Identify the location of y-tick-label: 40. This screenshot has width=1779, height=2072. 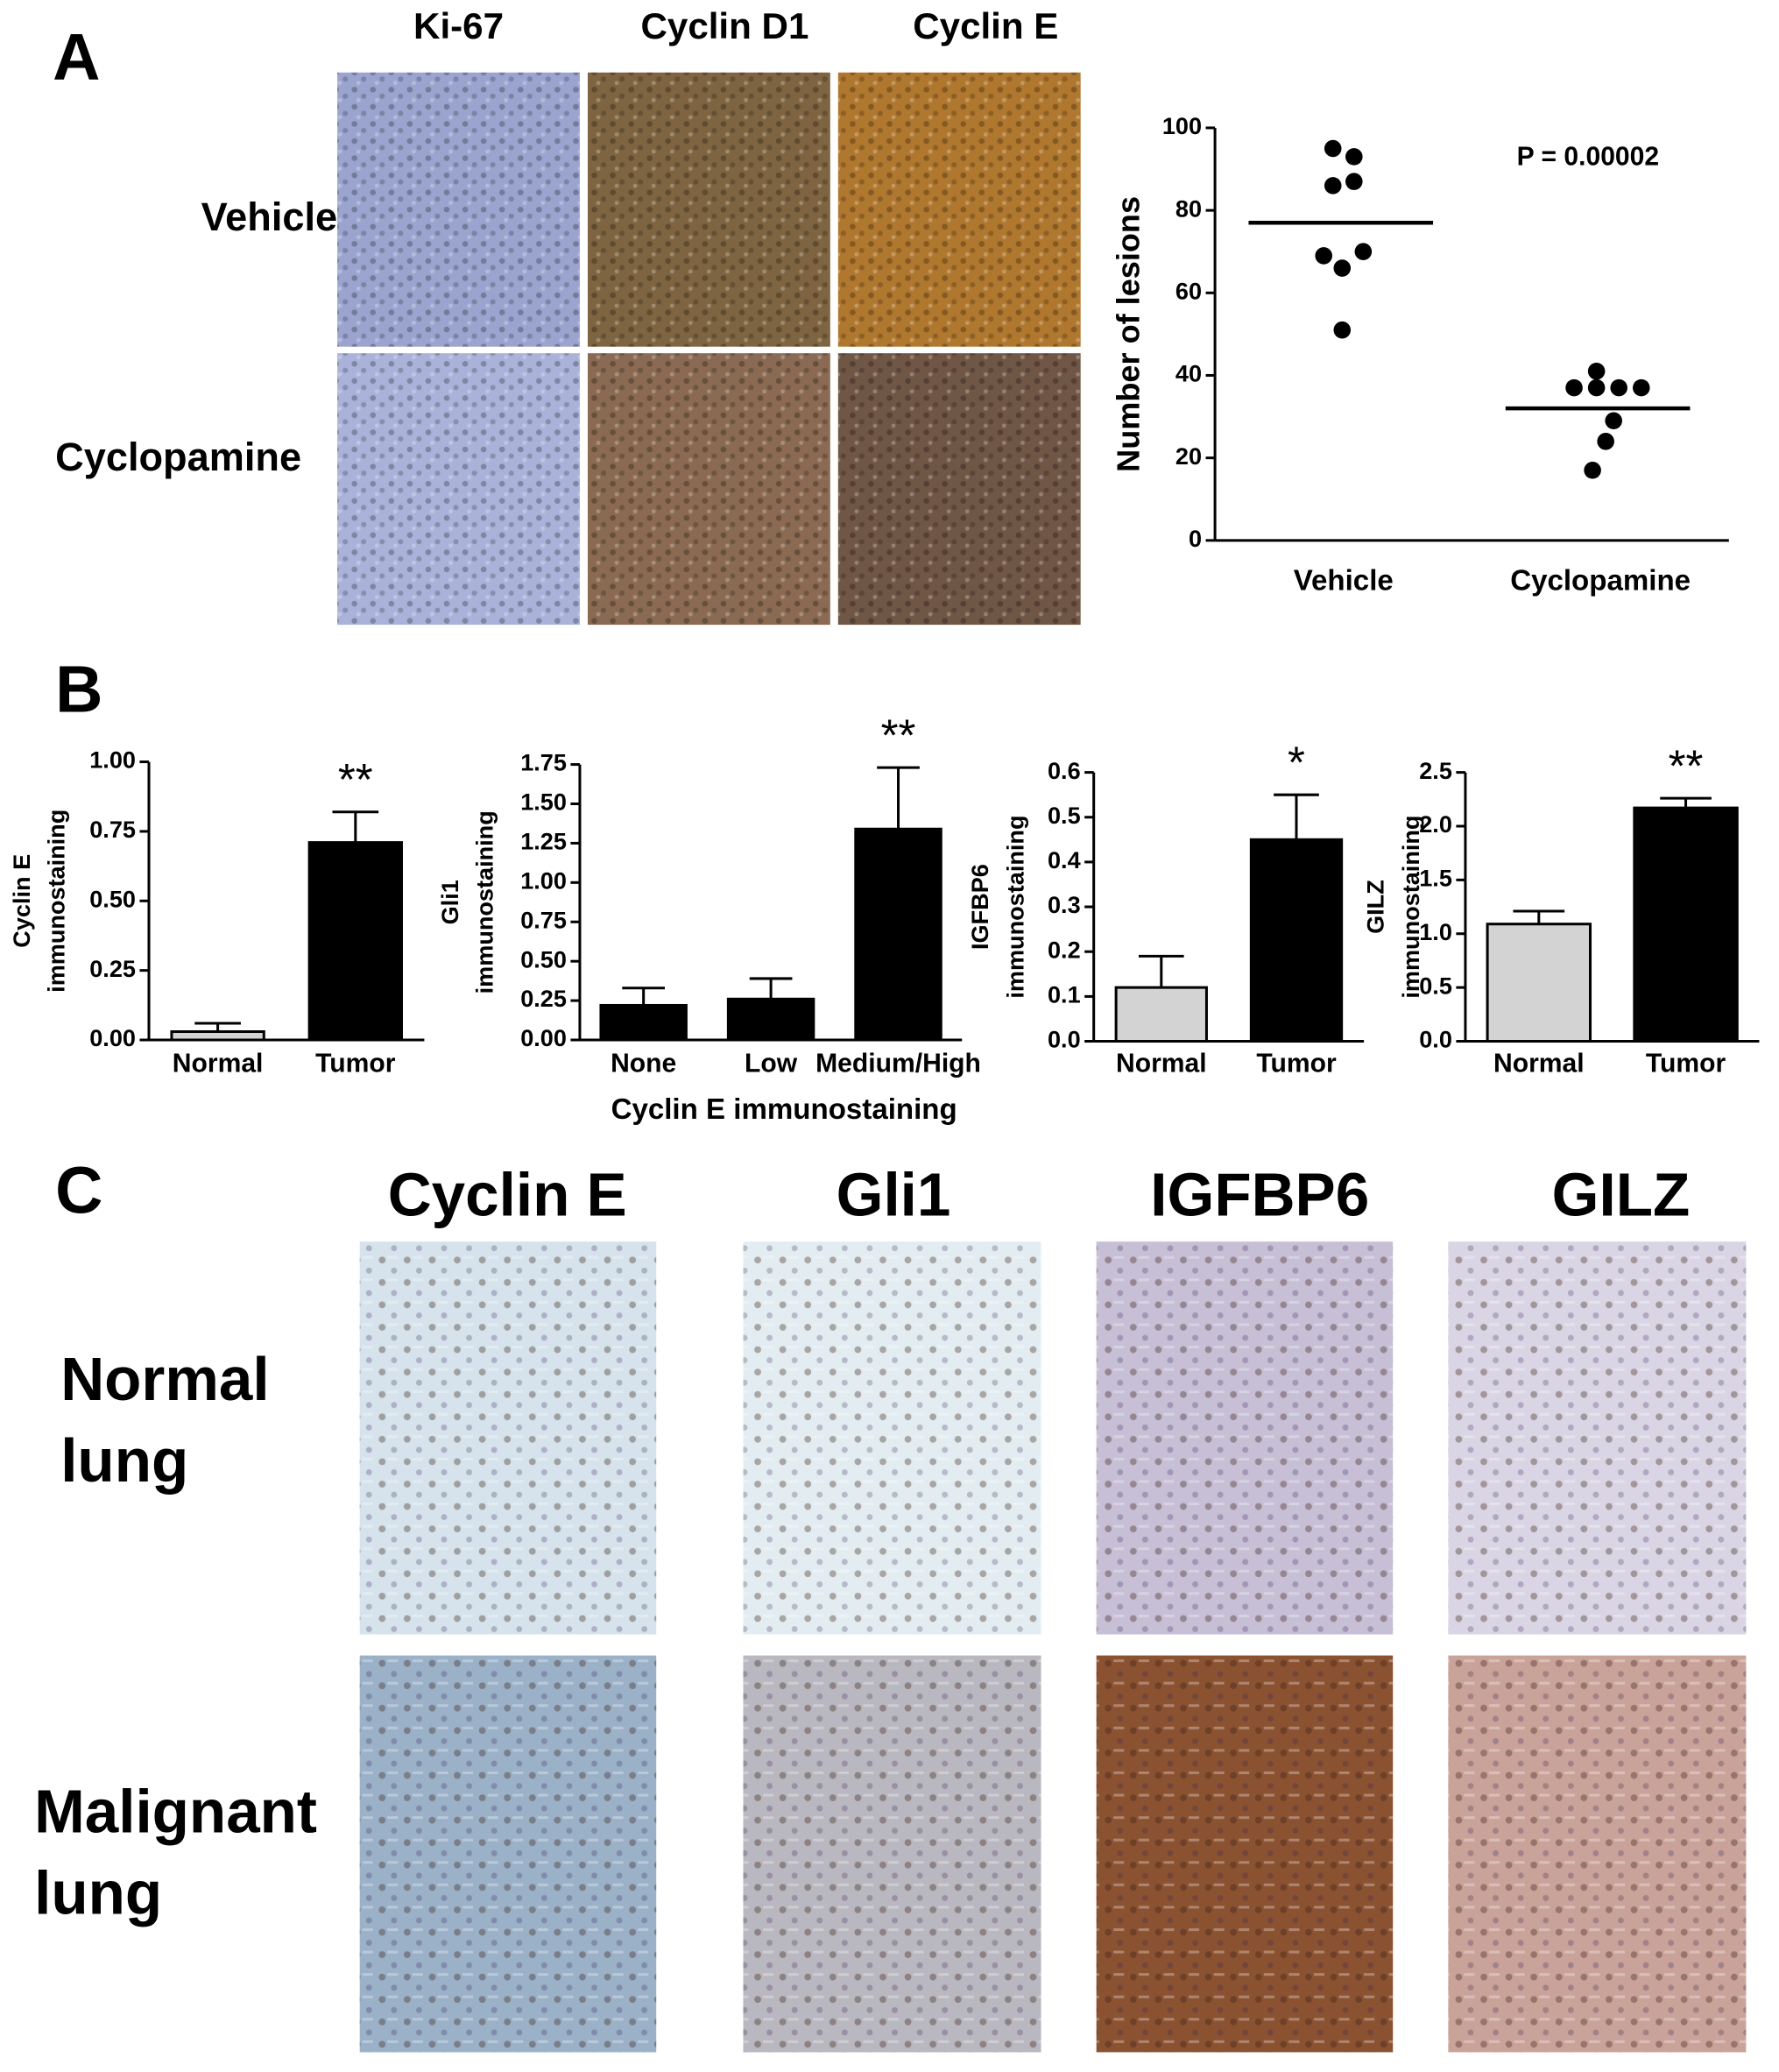
(1188, 373).